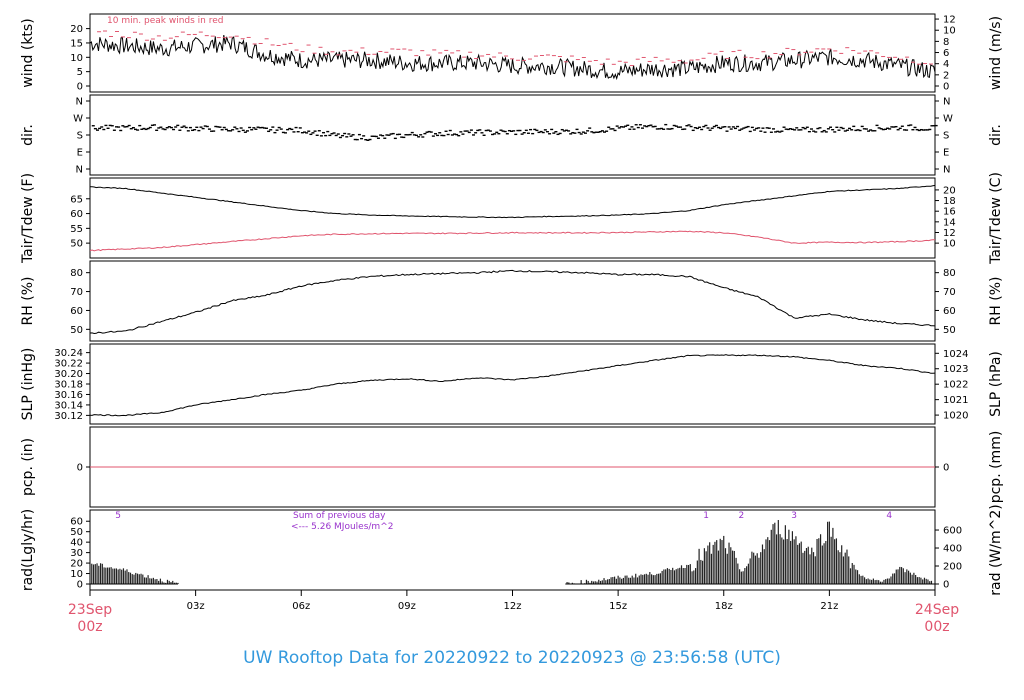 The height and width of the screenshot is (700, 1024). What do you see at coordinates (512, 135) in the screenshot?
I see `direction-panel` at bounding box center [512, 135].